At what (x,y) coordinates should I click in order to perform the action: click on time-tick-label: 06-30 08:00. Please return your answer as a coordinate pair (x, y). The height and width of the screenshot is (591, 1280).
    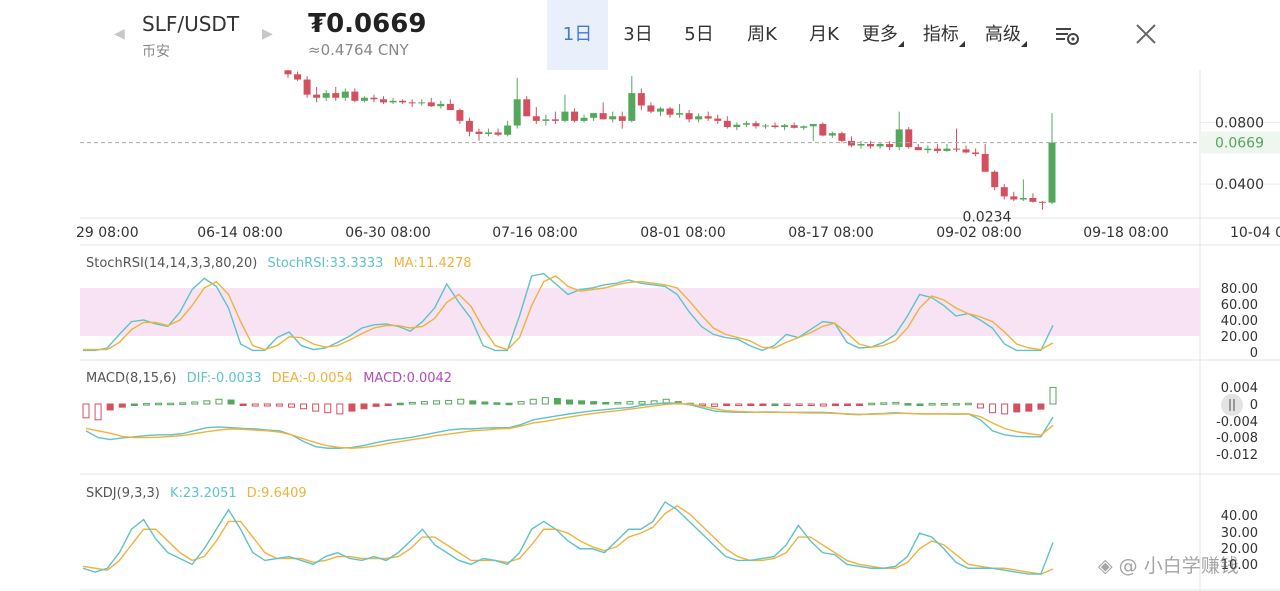
    Looking at the image, I should click on (387, 233).